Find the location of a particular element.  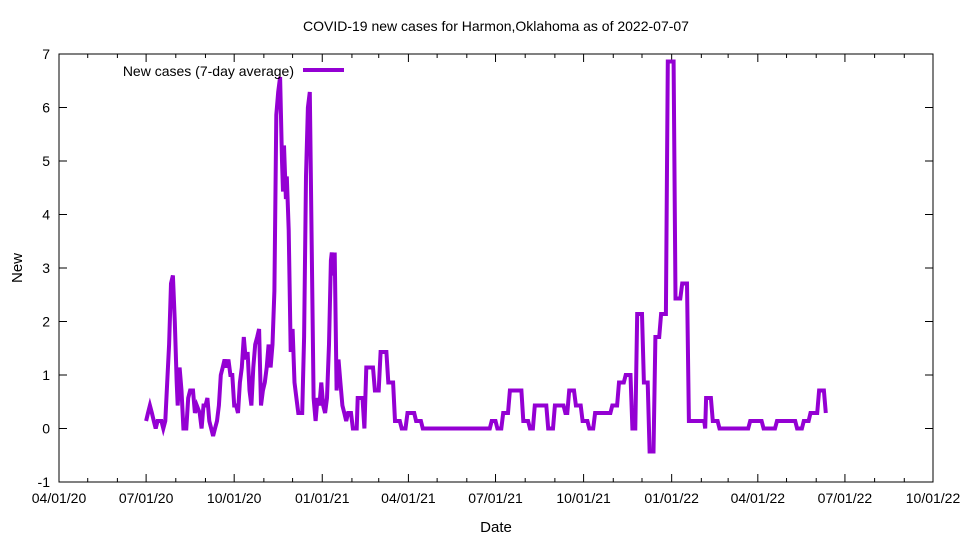

legend: New cases (7-day average) is located at coordinates (233, 71).